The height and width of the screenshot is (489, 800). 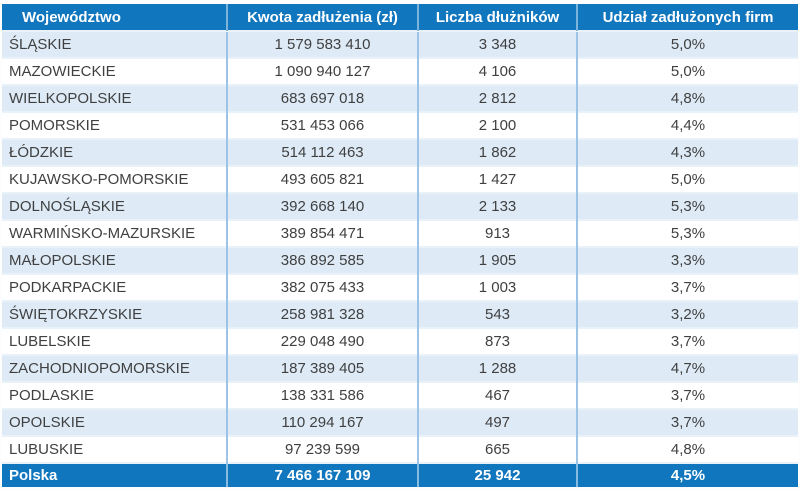 I want to click on cell-kwota-zadluzenia: 389 854 471, so click(x=322, y=233).